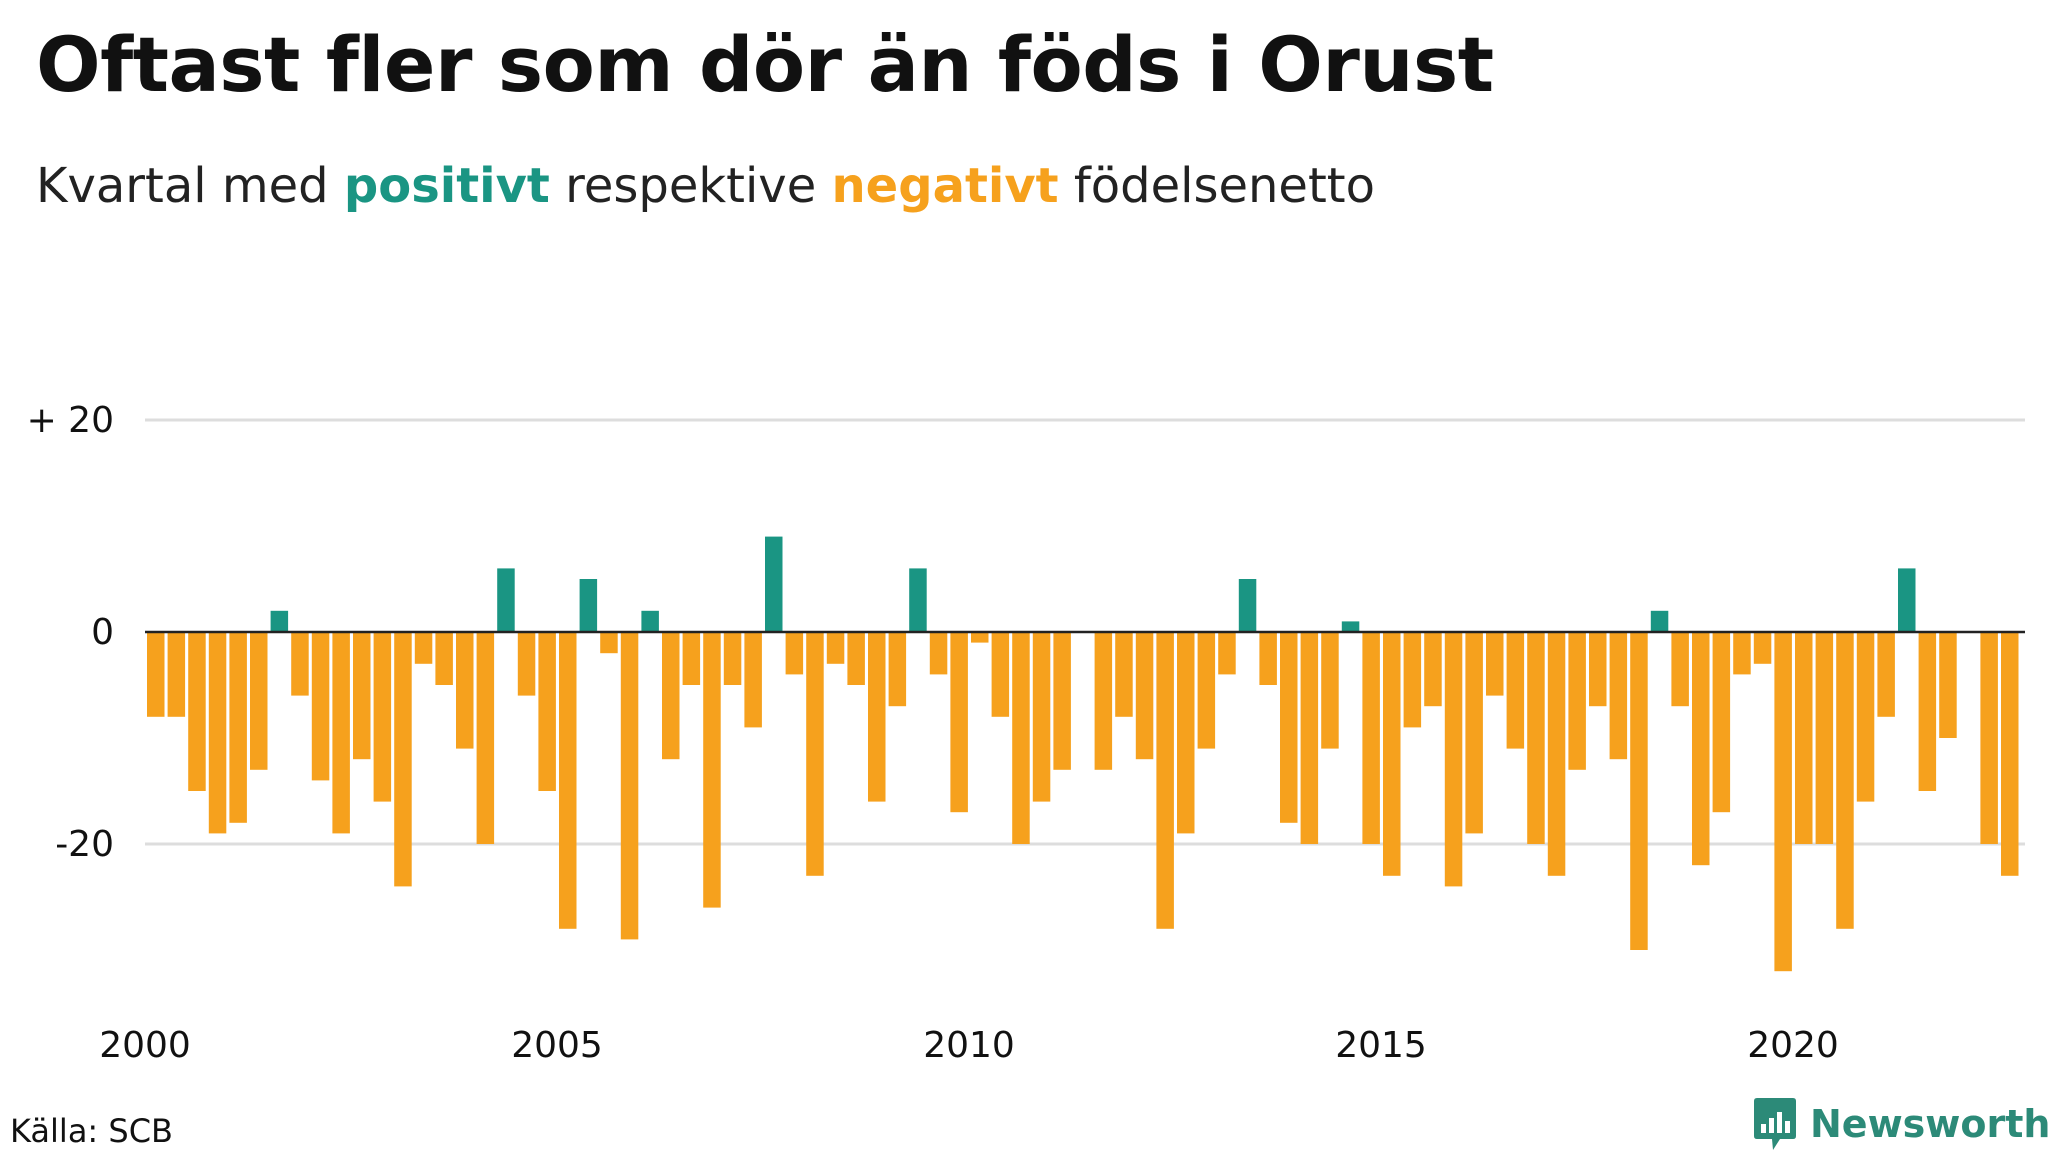  I want to click on subtitle-middle: respektive, so click(690, 186).